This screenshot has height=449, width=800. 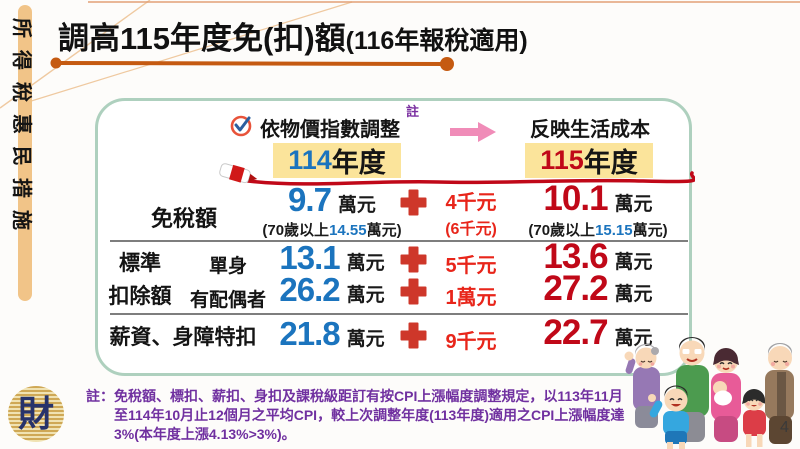 What do you see at coordinates (413, 111) in the screenshot?
I see `method-note-superscript: 註` at bounding box center [413, 111].